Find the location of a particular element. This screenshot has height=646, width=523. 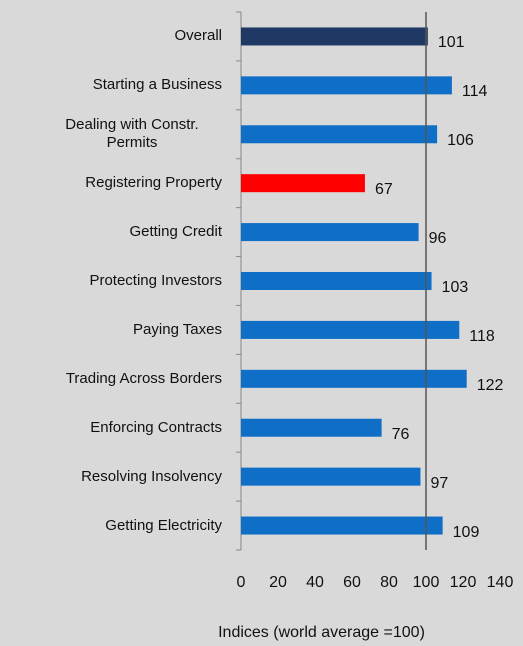

category-label-text: Starting a Business is located at coordinates (157, 85).